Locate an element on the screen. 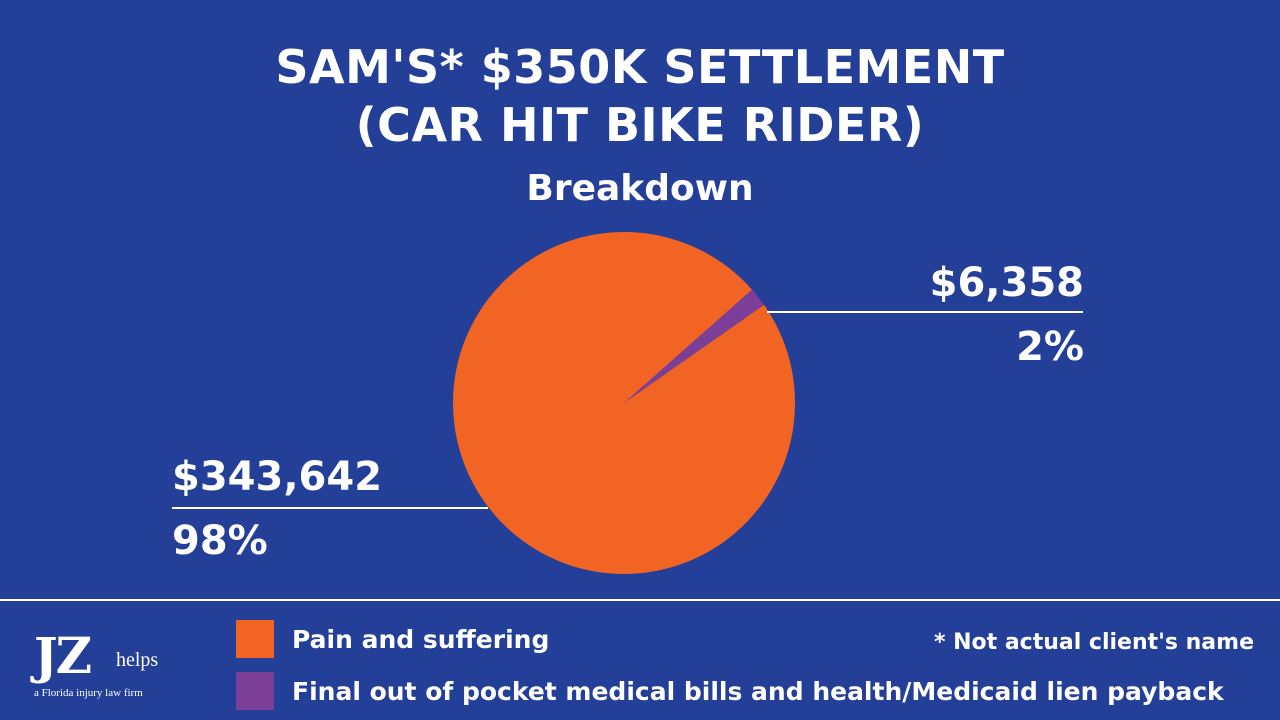 This screenshot has height=720, width=1280. chart-subtitle: Breakdown is located at coordinates (640, 188).